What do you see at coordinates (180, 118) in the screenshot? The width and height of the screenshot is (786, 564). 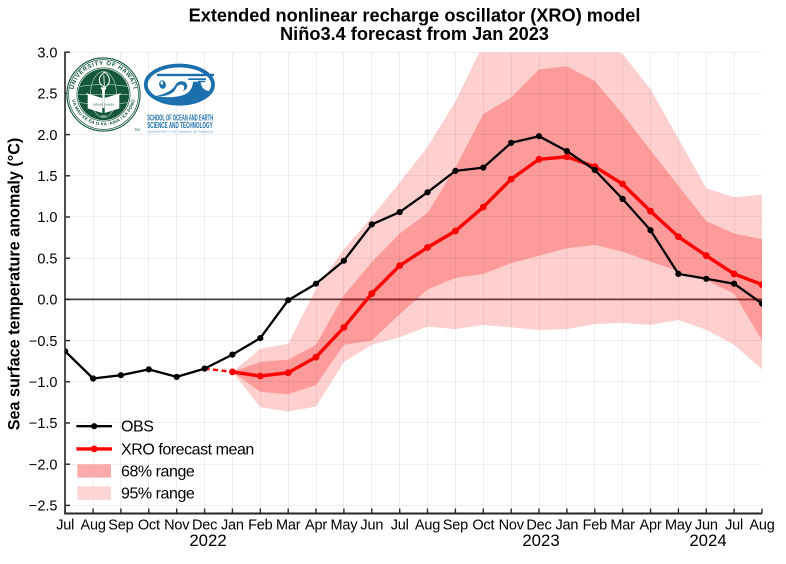 I see `svg-text: SCHOOL OF OCEAN AND EARTH` at bounding box center [180, 118].